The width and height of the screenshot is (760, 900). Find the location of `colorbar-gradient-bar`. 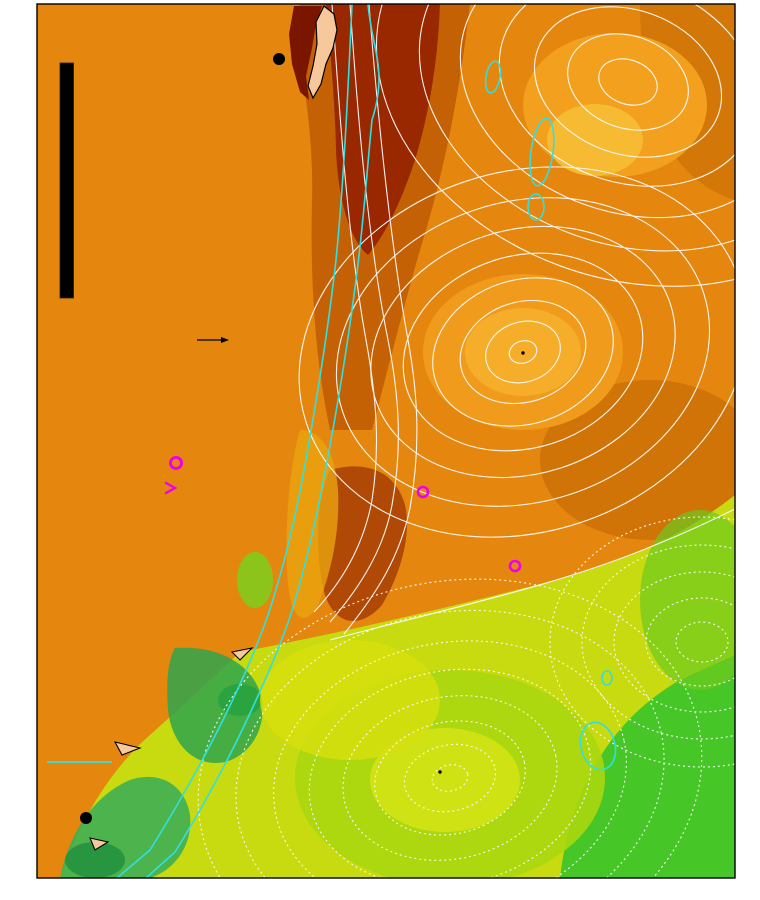

colorbar-gradient-bar is located at coordinates (66, 180).